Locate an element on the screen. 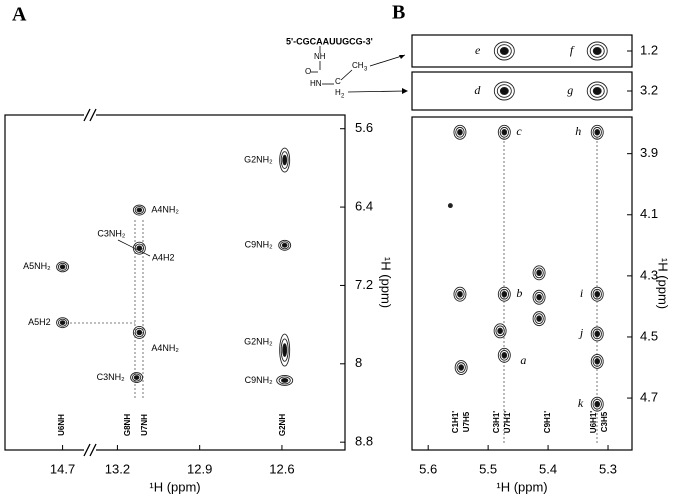 This screenshot has height=501, width=673. peak-label: b is located at coordinates (519, 293).